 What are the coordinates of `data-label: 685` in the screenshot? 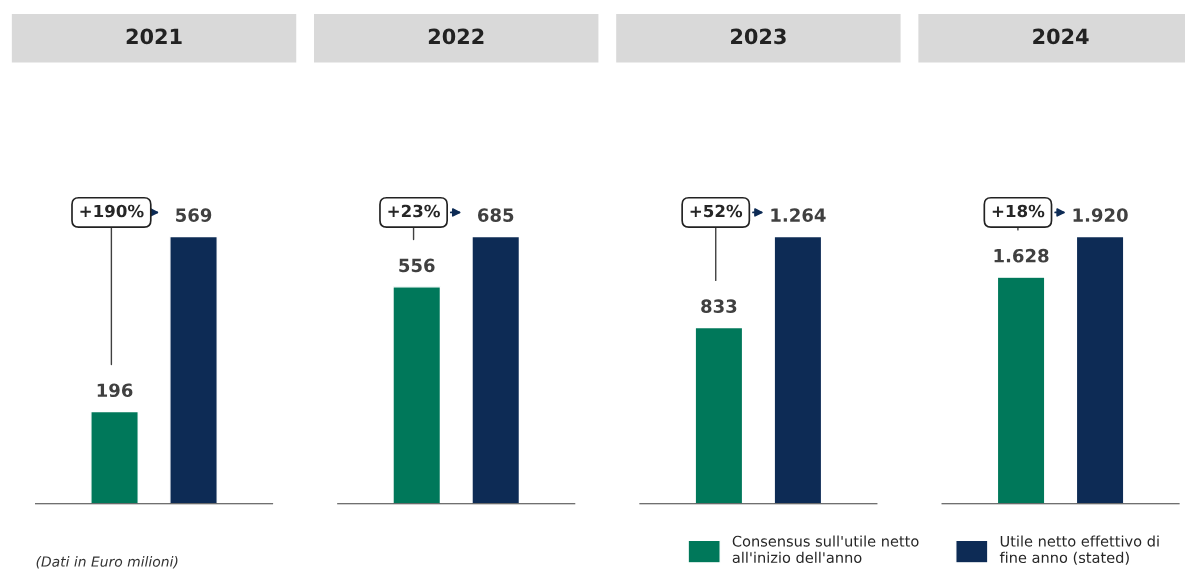 It's located at (496, 215).